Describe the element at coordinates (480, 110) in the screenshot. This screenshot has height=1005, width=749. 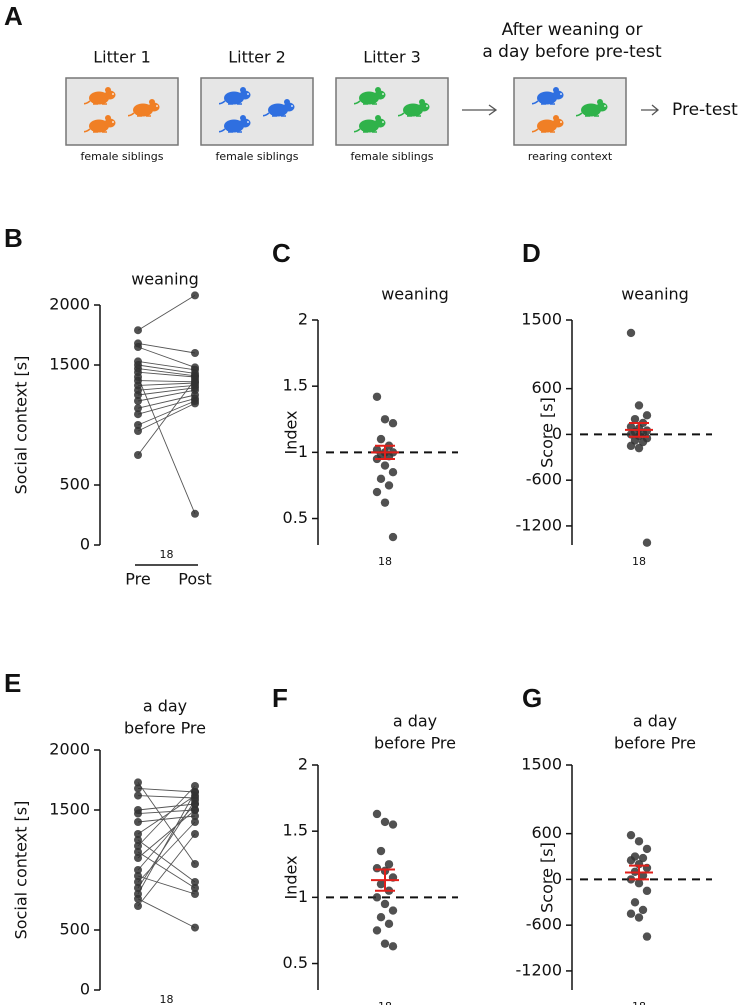
I see `arrow` at that location.